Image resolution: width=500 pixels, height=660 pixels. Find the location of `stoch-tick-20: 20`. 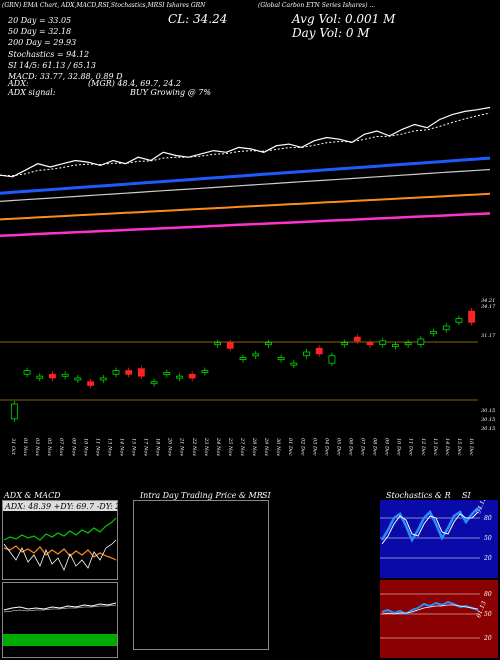

stoch-tick-20: 20 is located at coordinates (487, 558).